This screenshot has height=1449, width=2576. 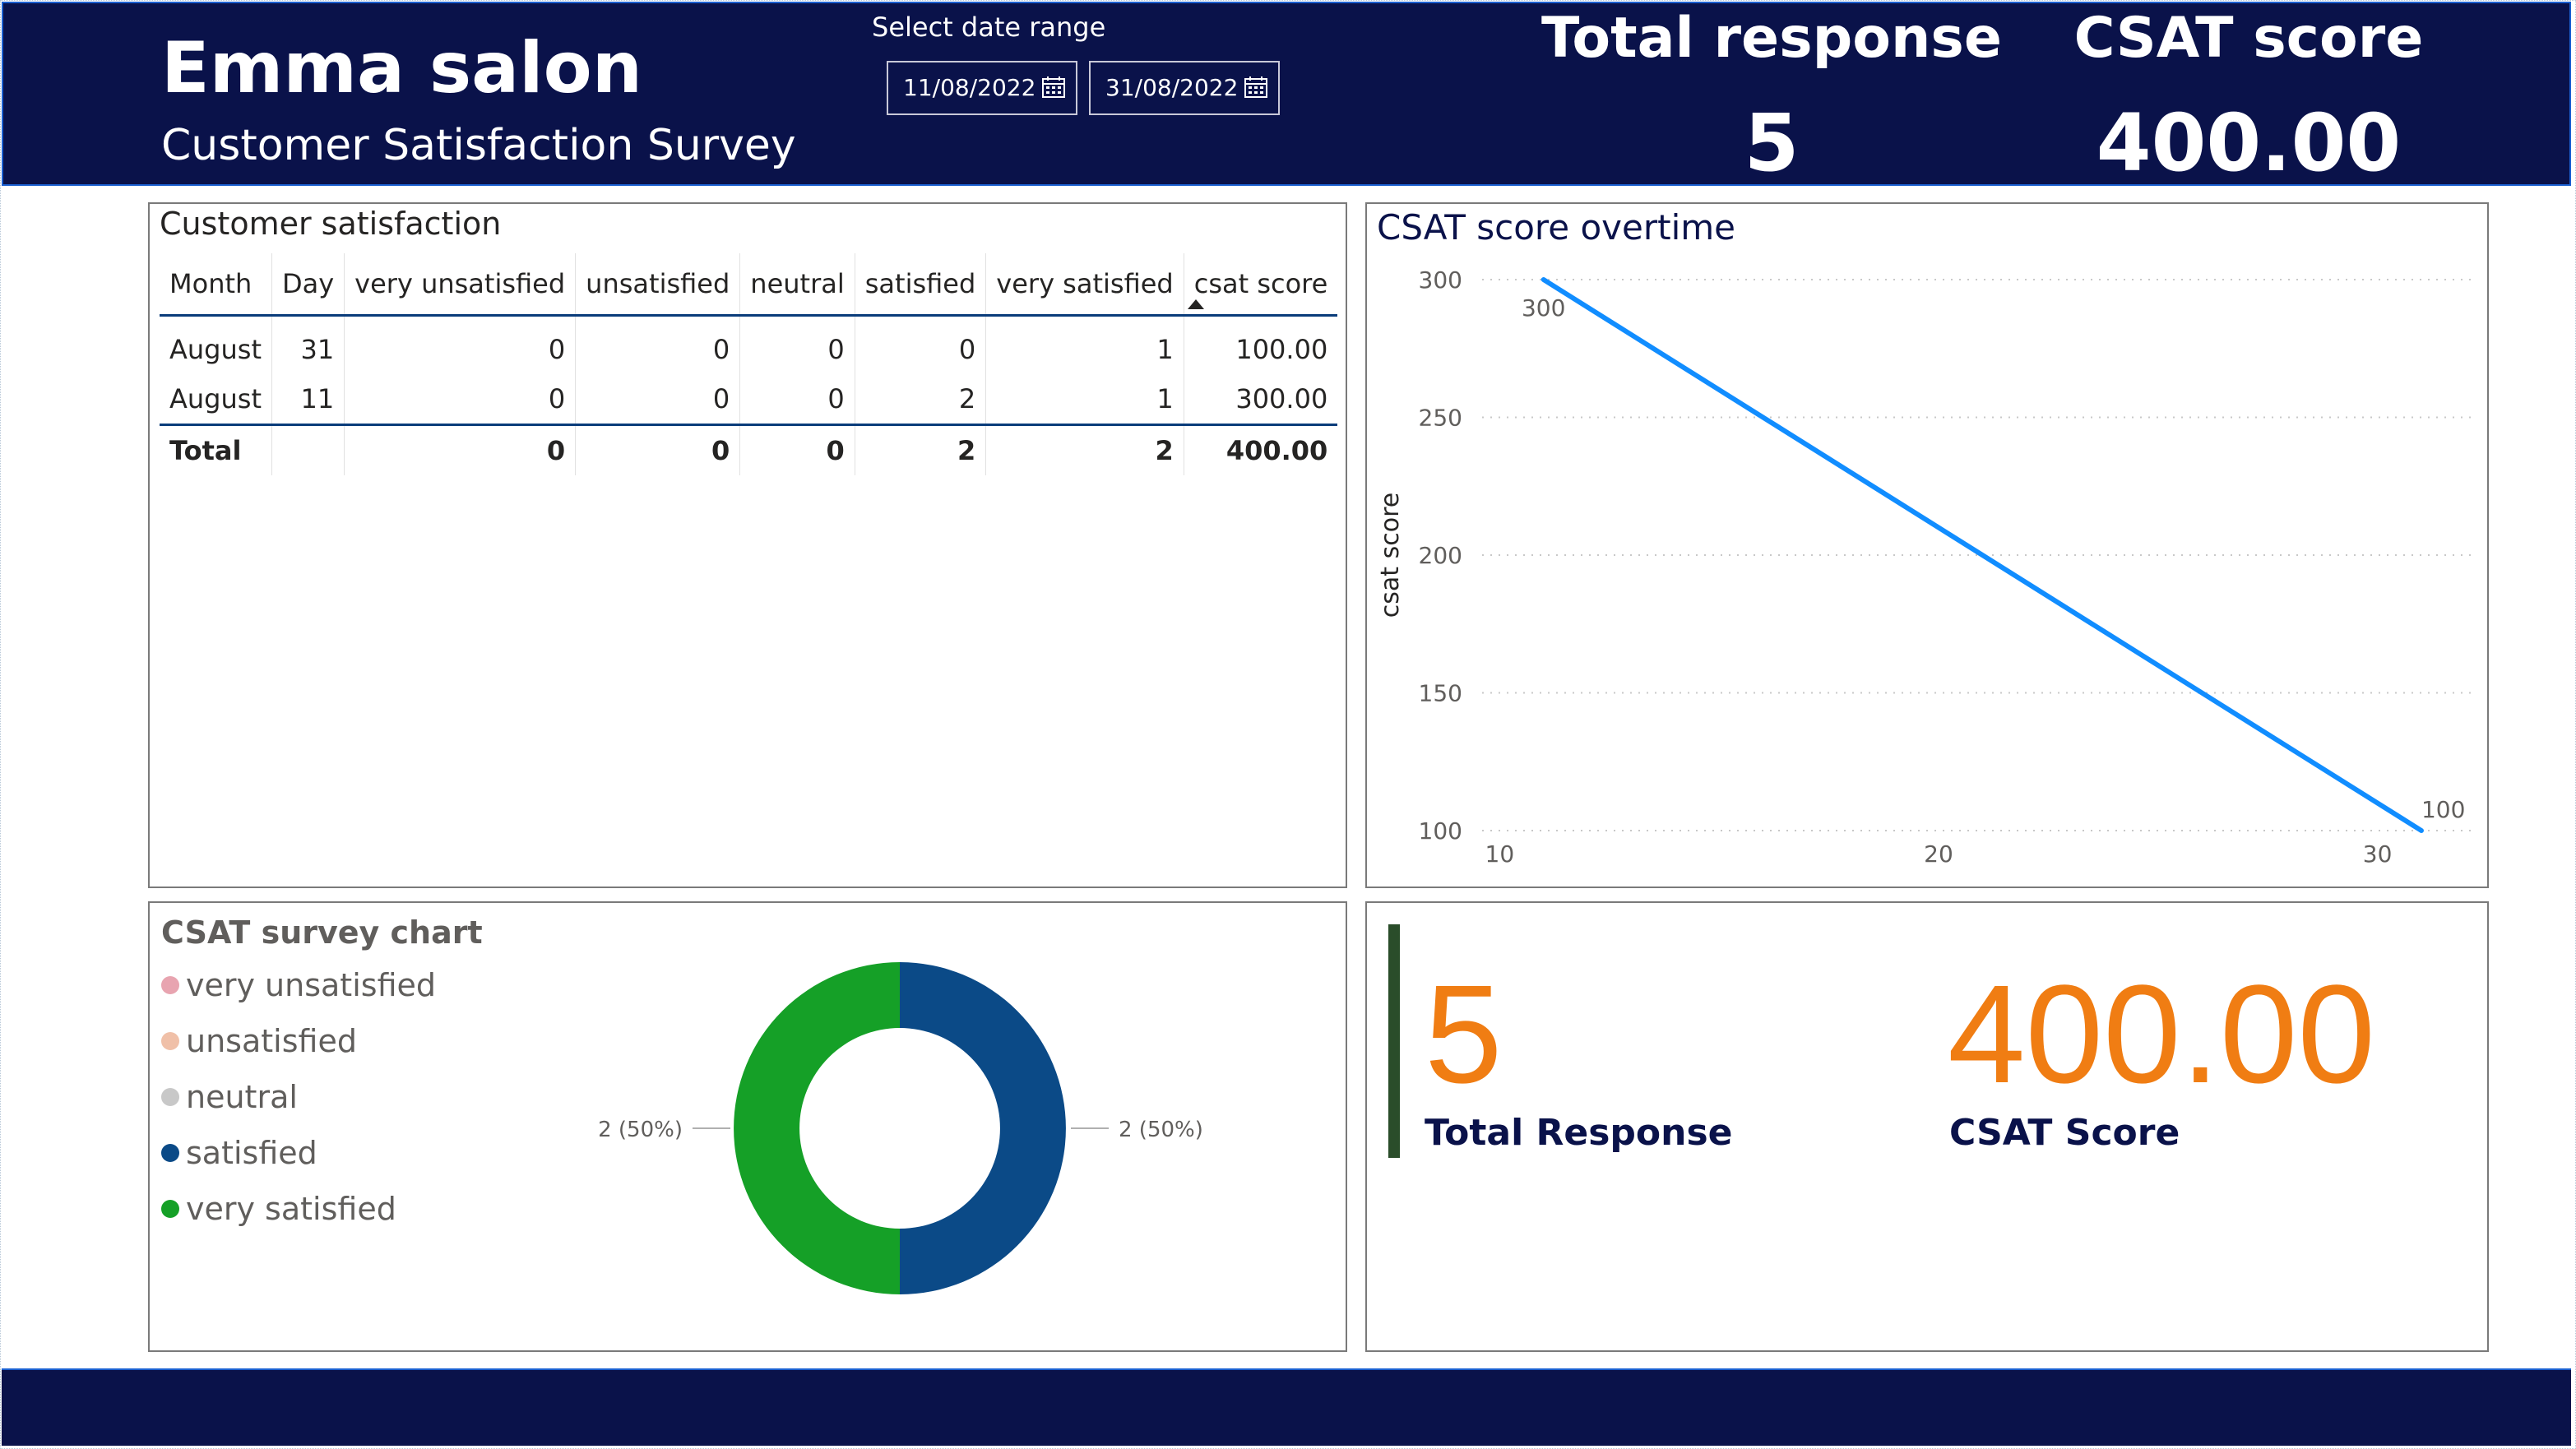 What do you see at coordinates (308, 284) in the screenshot?
I see `column-header: Day` at bounding box center [308, 284].